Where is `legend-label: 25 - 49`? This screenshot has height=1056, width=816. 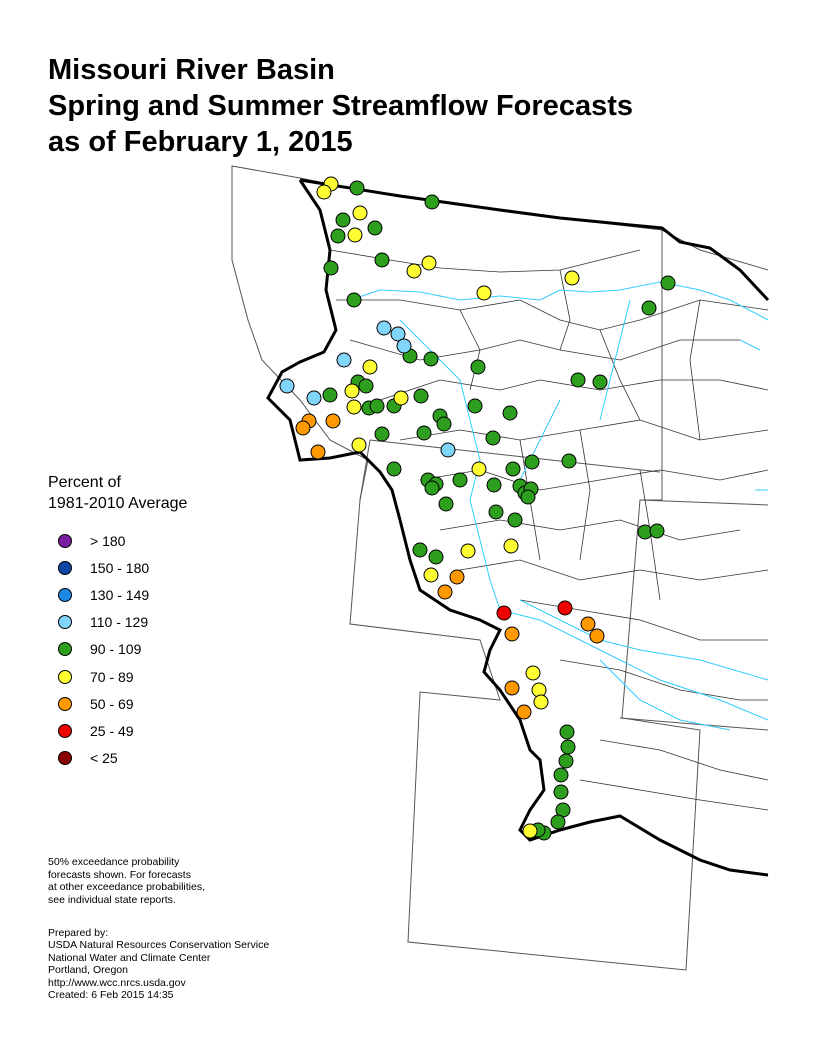
legend-label: 25 - 49 is located at coordinates (112, 730).